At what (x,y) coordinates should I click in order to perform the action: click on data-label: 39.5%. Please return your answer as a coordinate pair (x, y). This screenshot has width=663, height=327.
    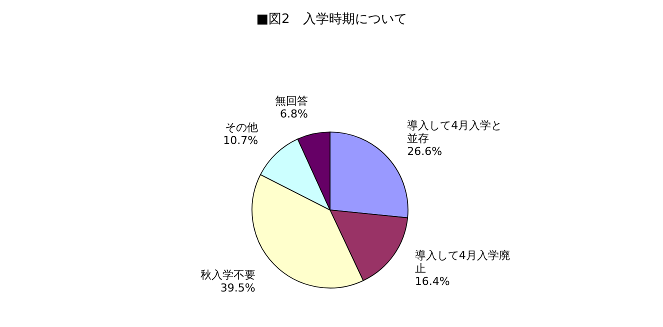
    Looking at the image, I should click on (238, 287).